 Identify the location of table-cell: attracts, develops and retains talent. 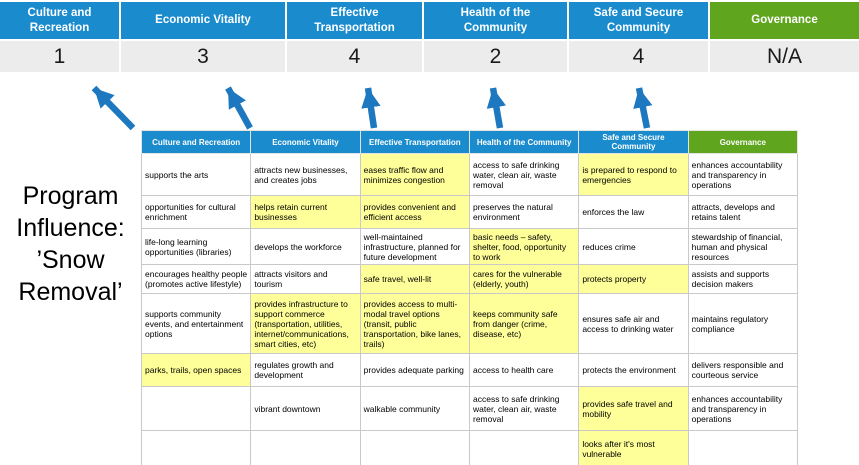
(743, 212).